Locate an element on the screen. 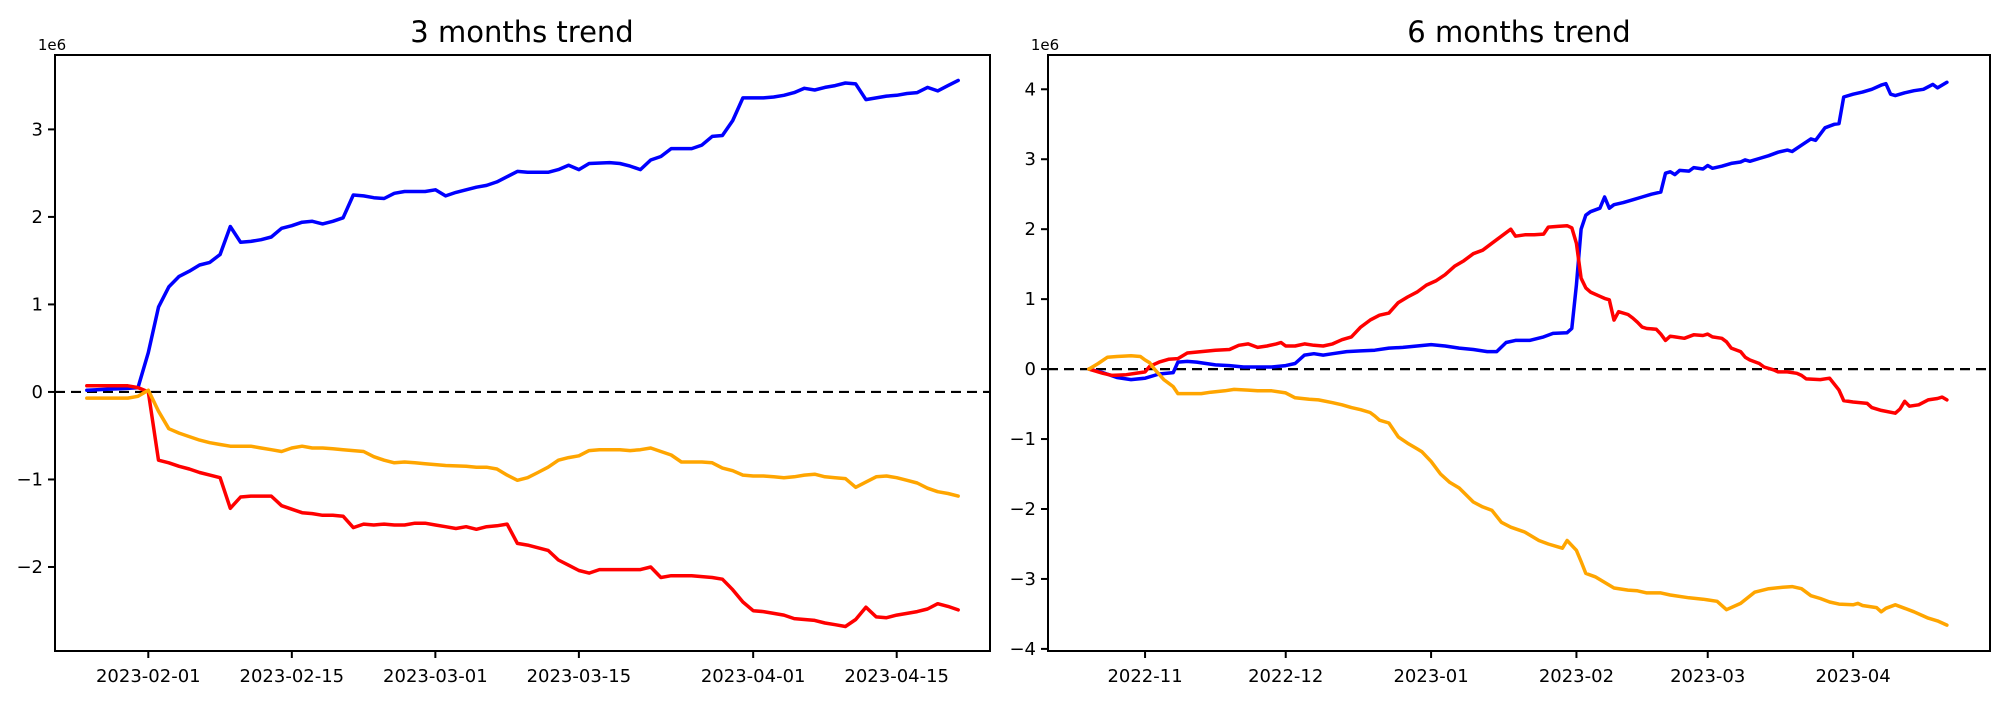 The image size is (2000, 704). chart-title-6-months: 6 months trend is located at coordinates (1518, 32).